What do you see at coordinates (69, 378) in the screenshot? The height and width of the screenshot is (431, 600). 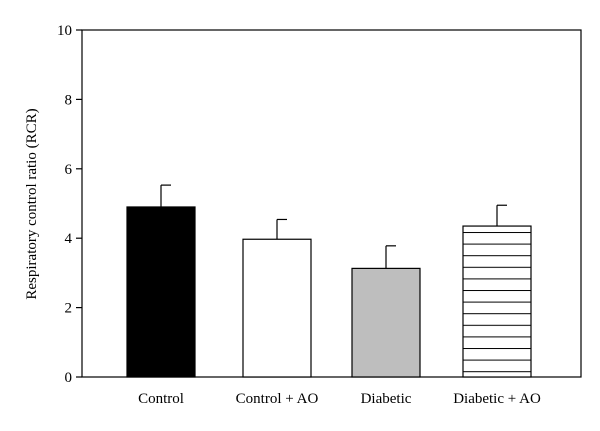 I see `y-tick-label: 0` at bounding box center [69, 378].